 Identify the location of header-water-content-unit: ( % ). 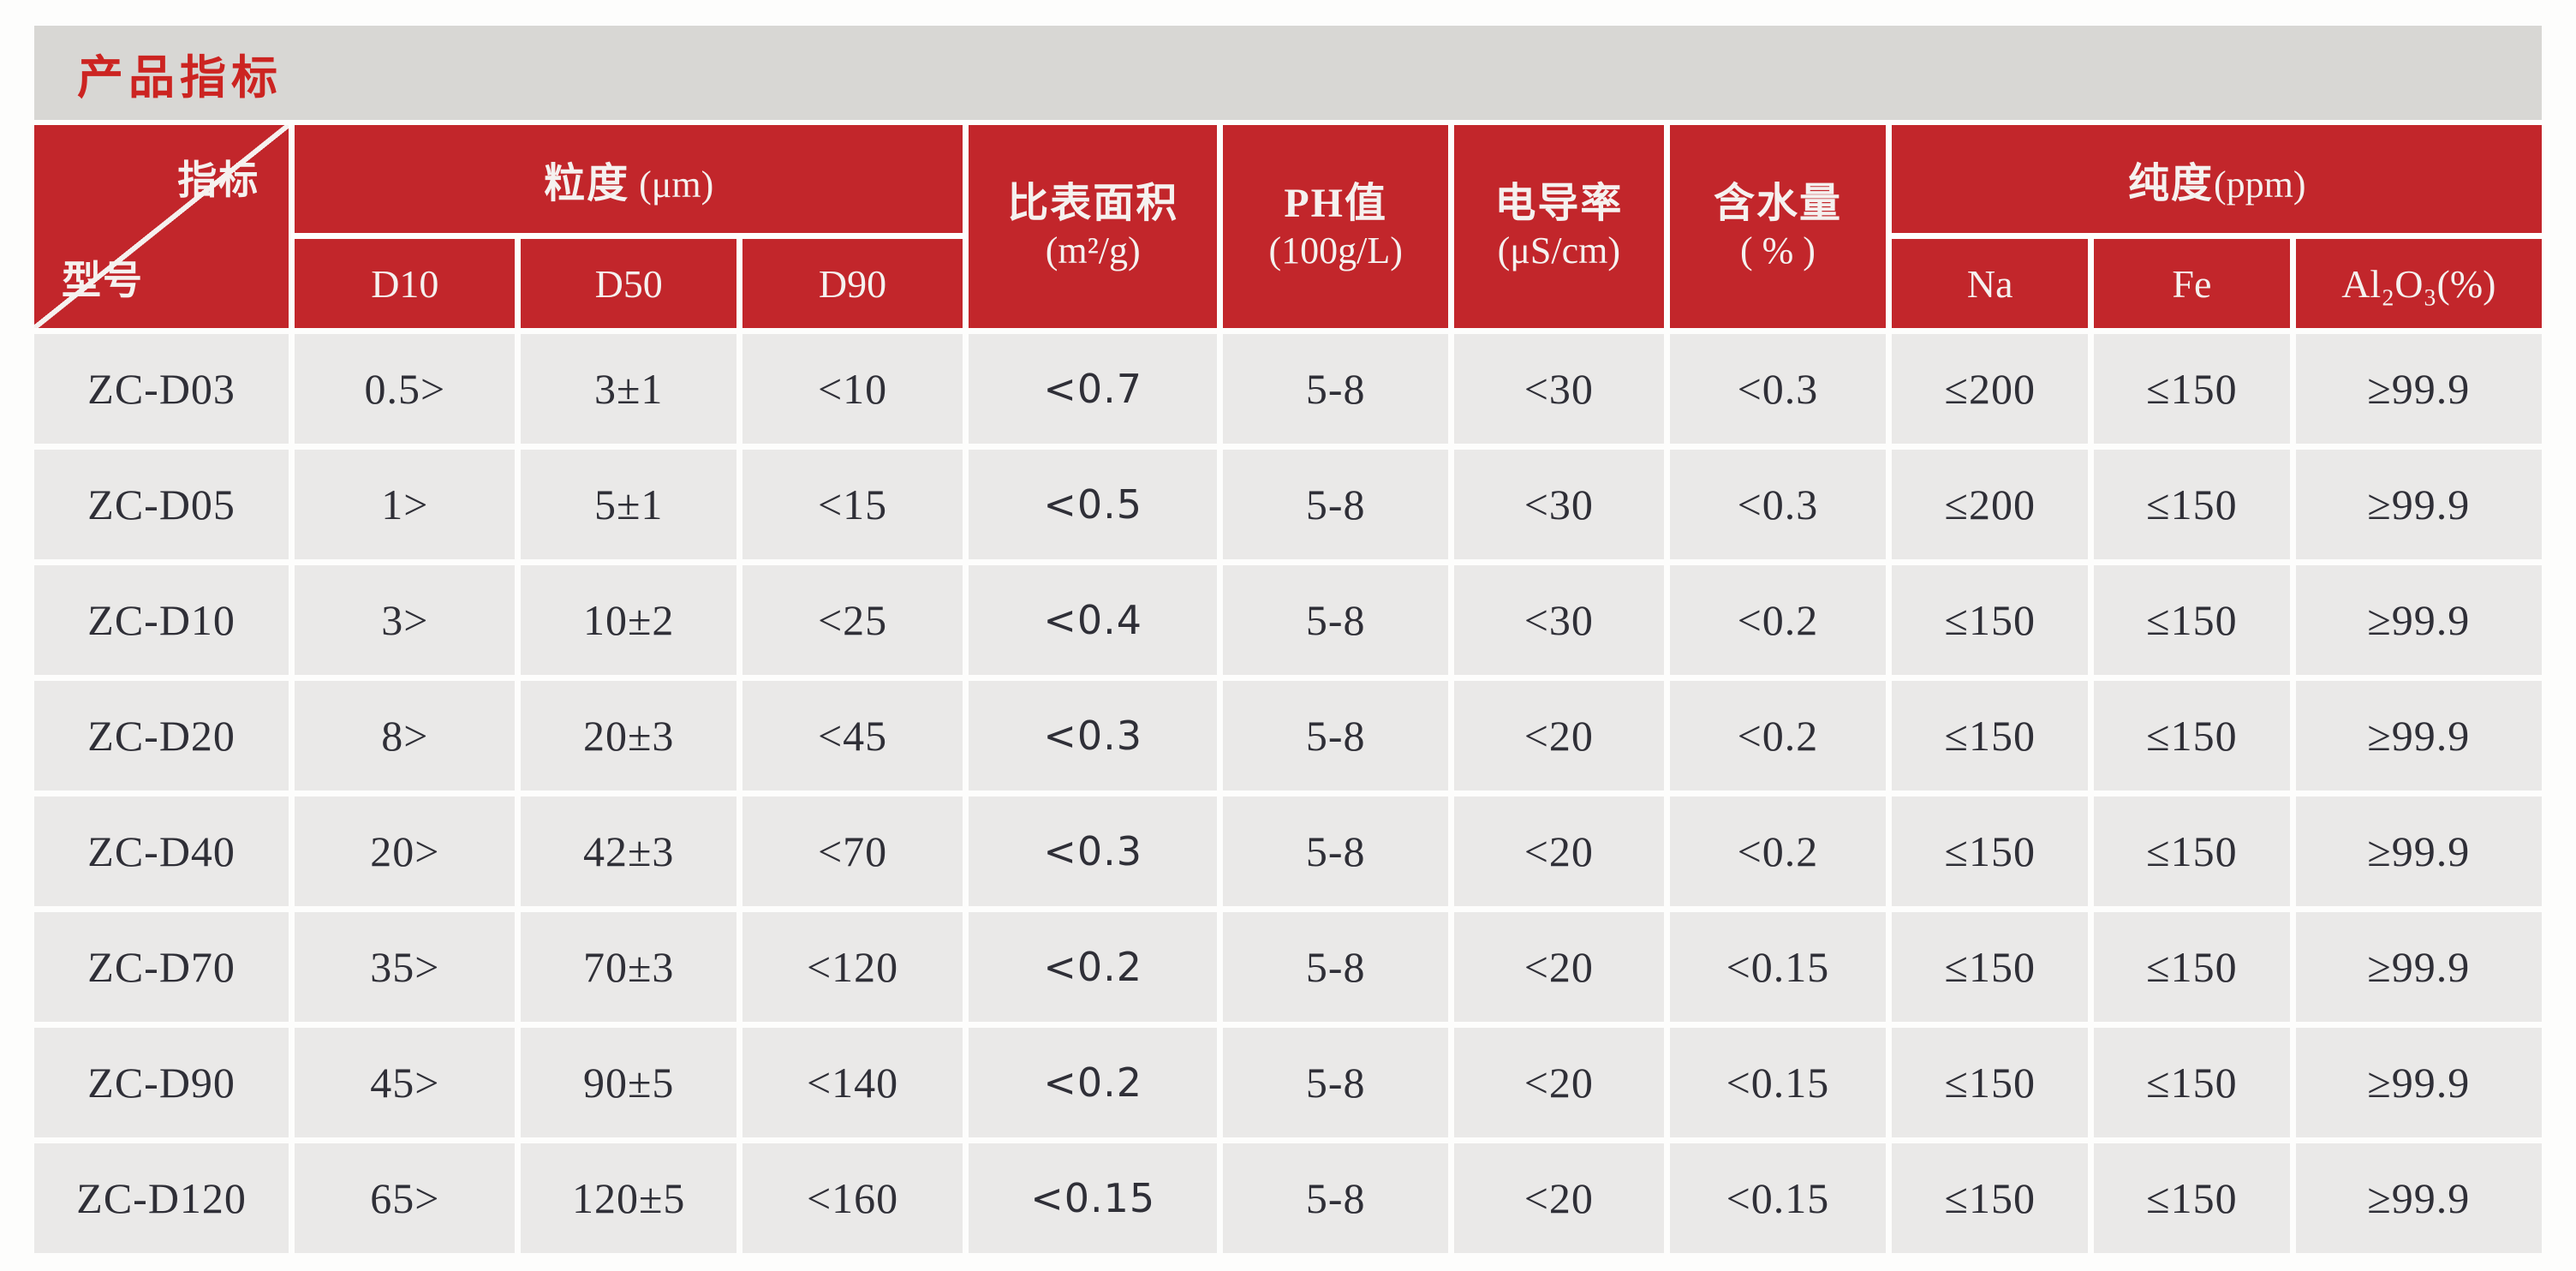
(1777, 250).